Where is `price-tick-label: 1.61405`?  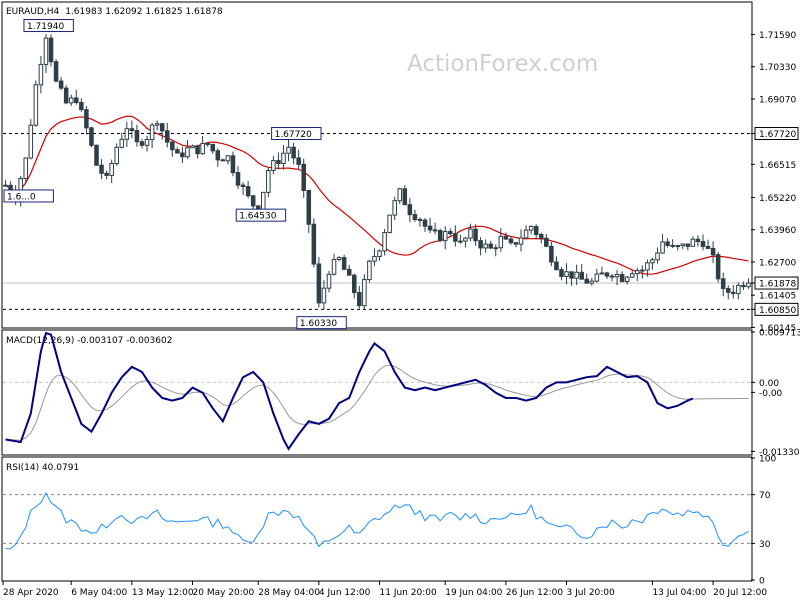
price-tick-label: 1.61405 is located at coordinates (777, 297).